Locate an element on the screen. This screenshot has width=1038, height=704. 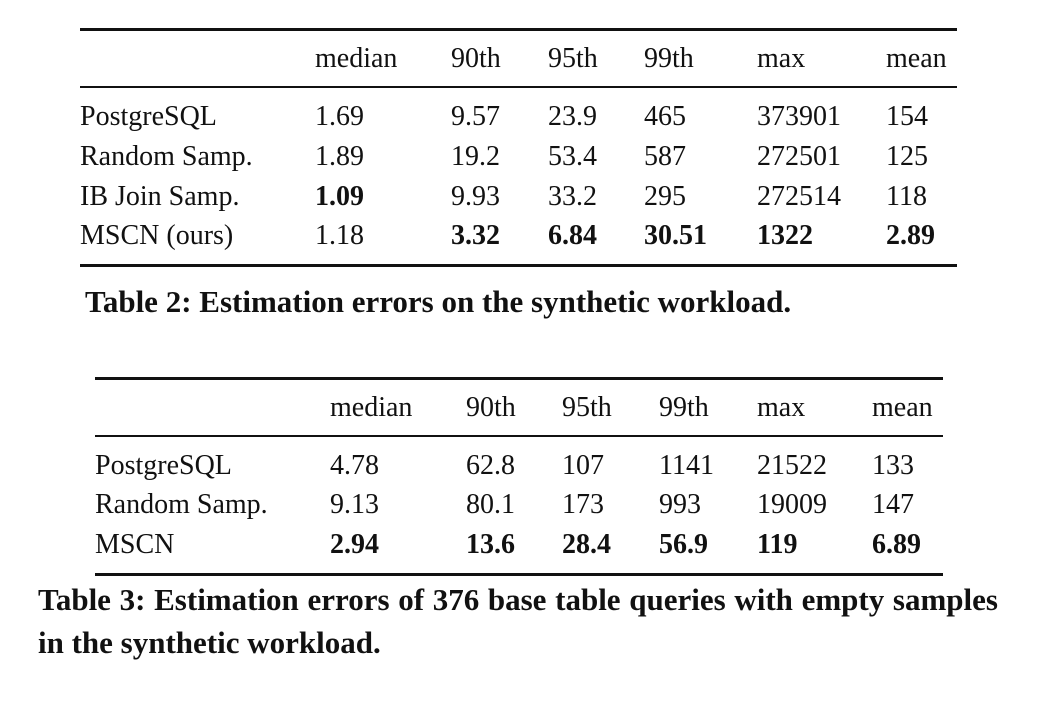
table-cell: 1.18 is located at coordinates (339, 235).